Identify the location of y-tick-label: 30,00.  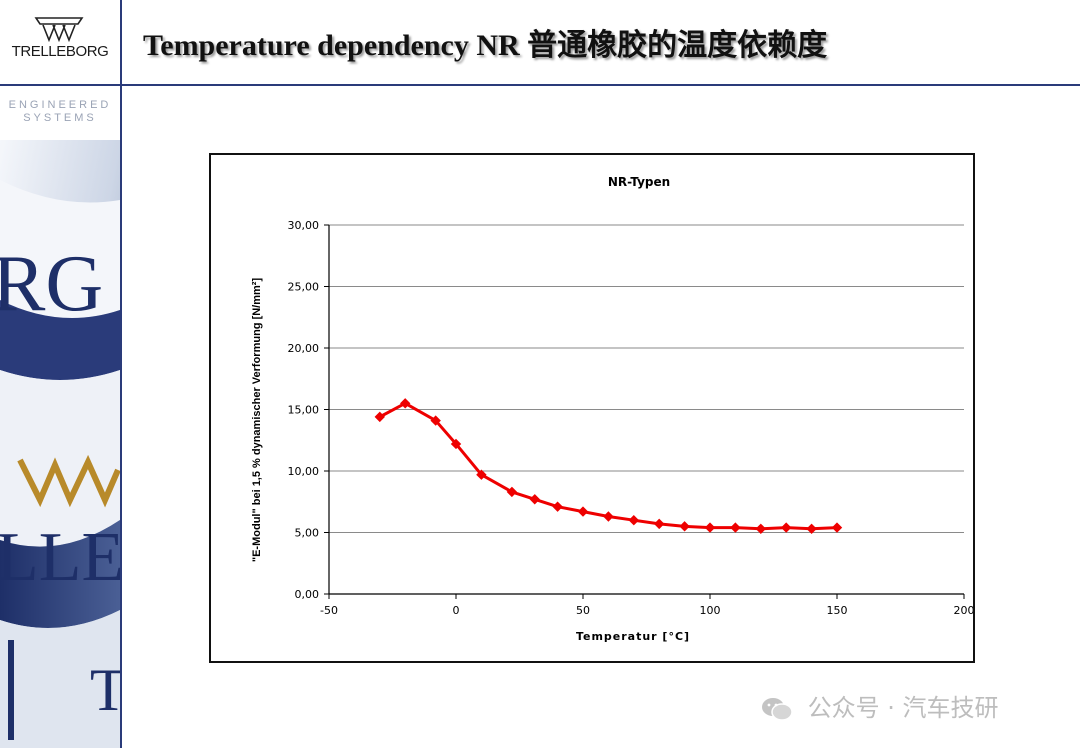
(304, 225).